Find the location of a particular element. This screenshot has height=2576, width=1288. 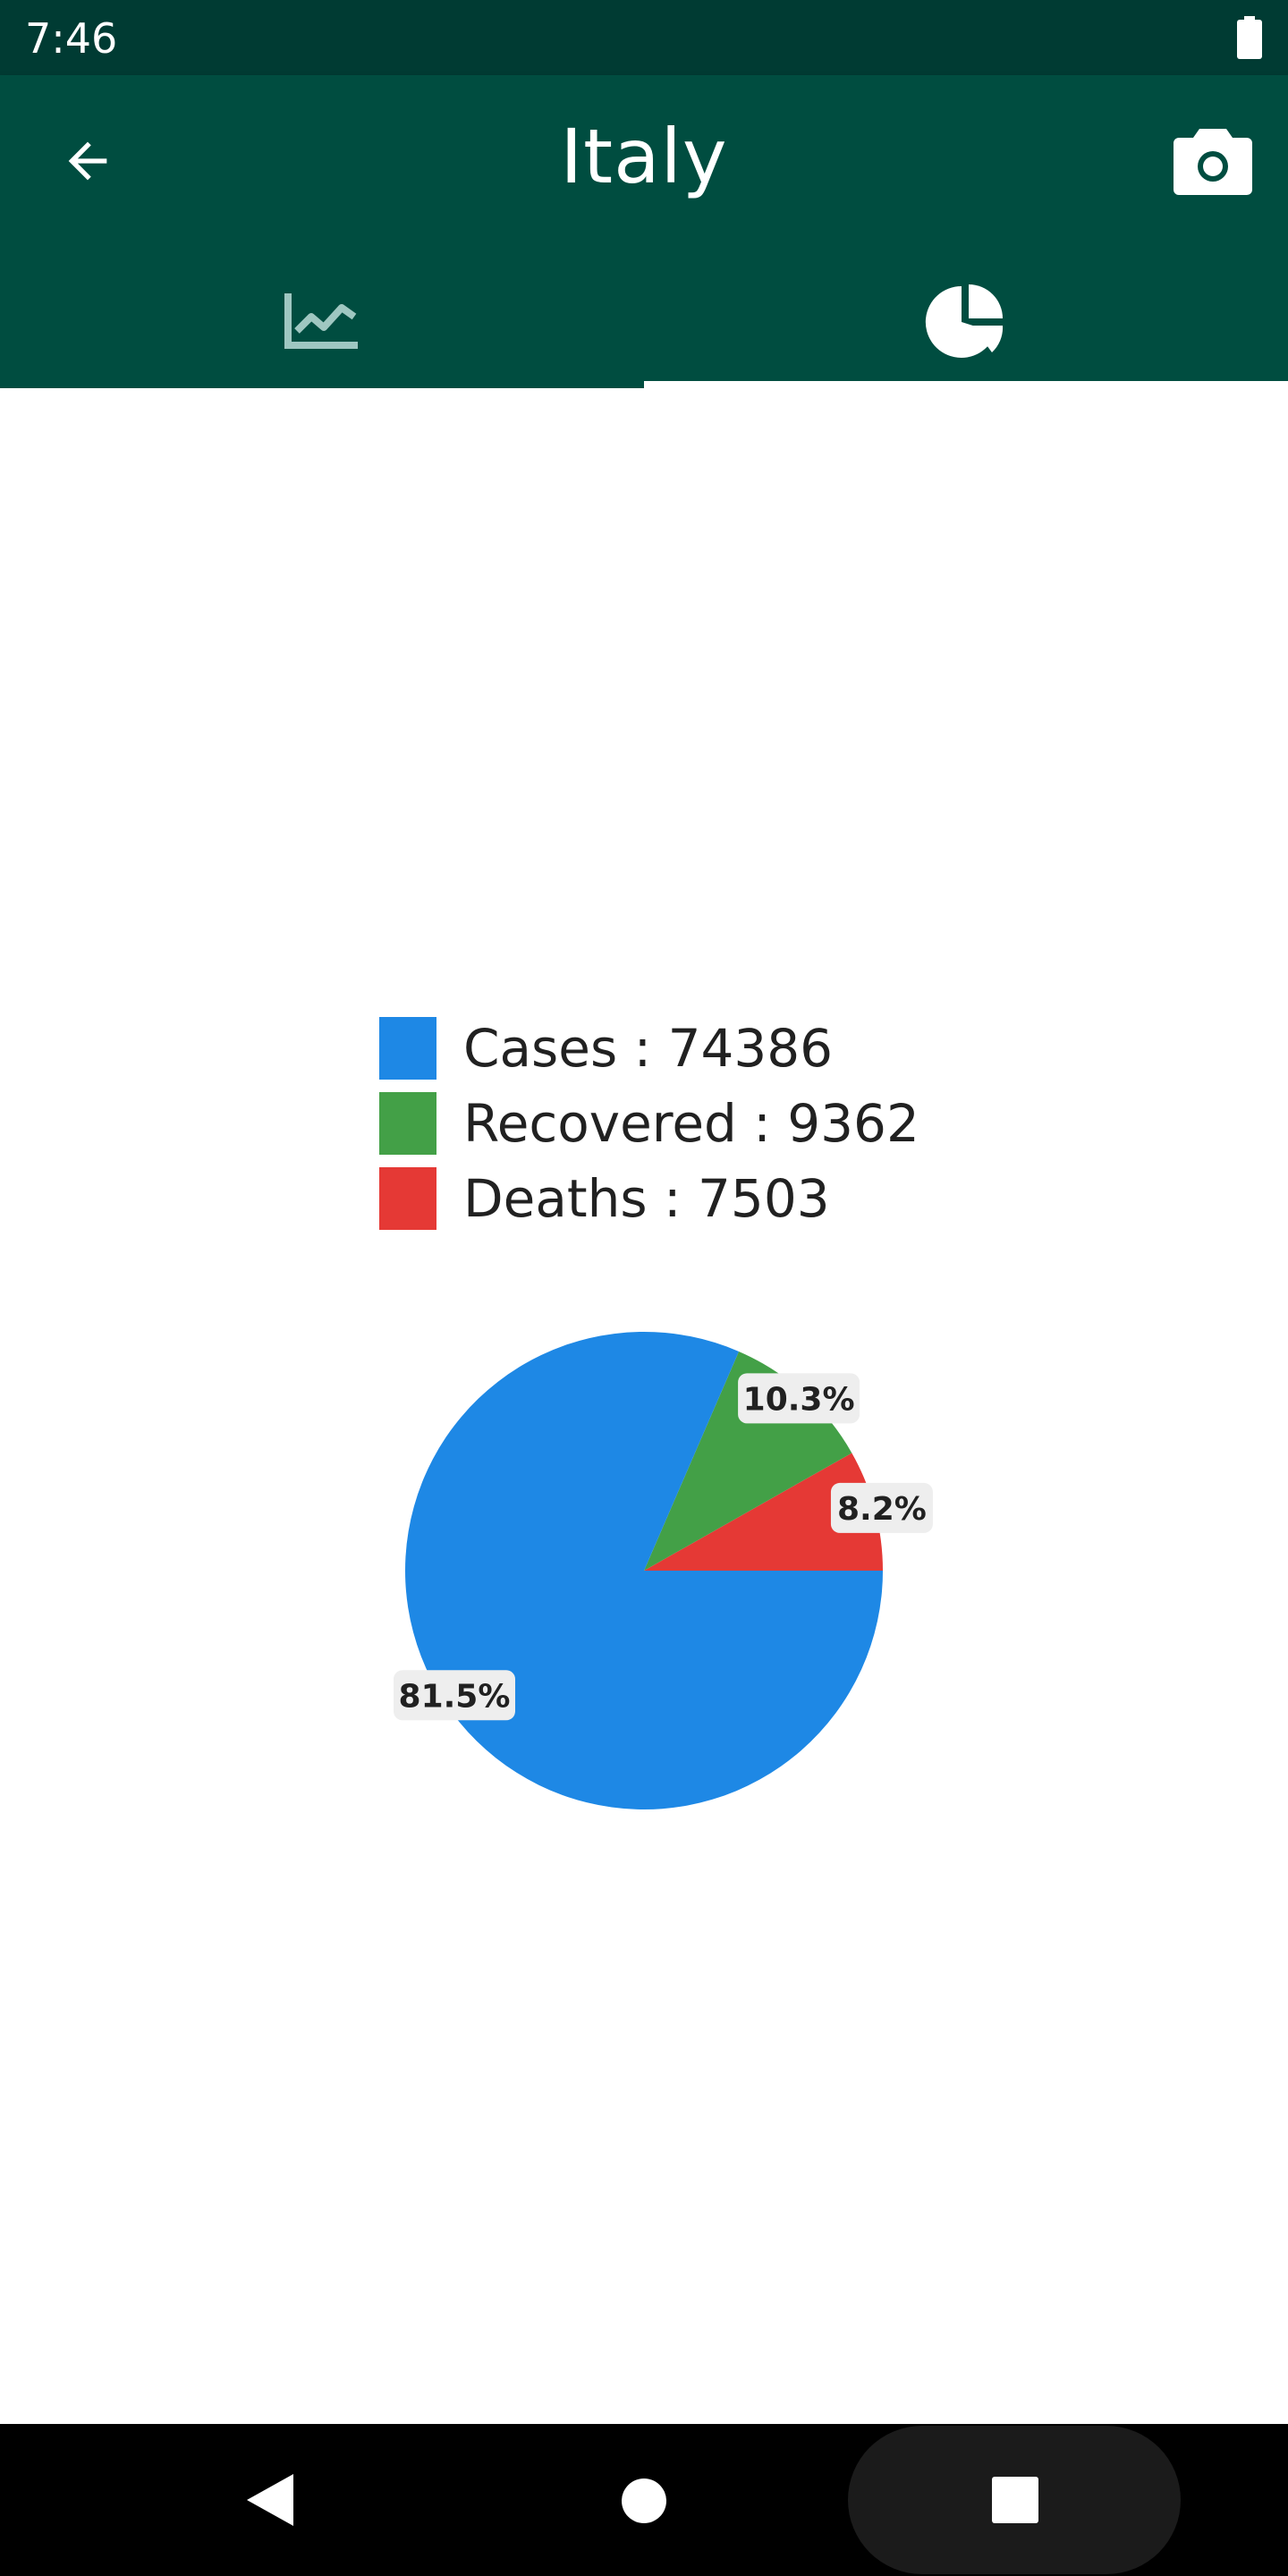

legend-label-deaths: Deaths : 7503 is located at coordinates (646, 1198).